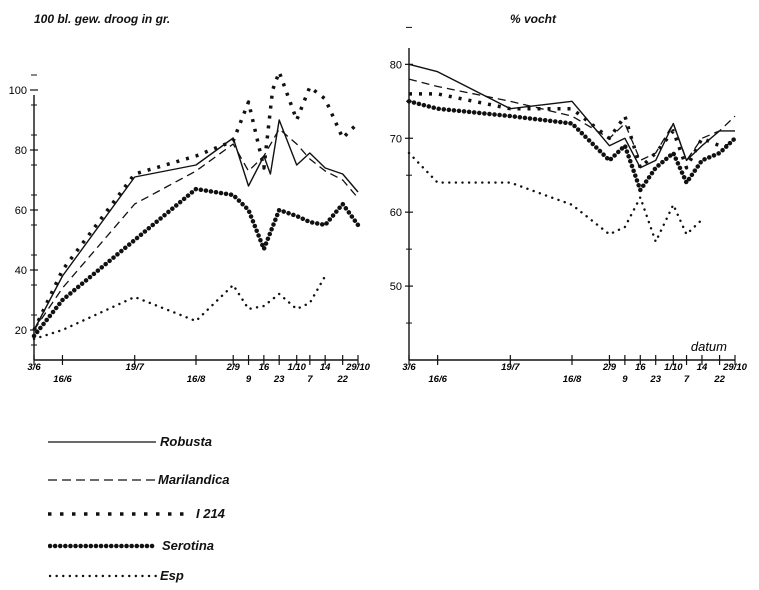 This screenshot has height=590, width=759. What do you see at coordinates (396, 139) in the screenshot?
I see `y-tick-label: 70` at bounding box center [396, 139].